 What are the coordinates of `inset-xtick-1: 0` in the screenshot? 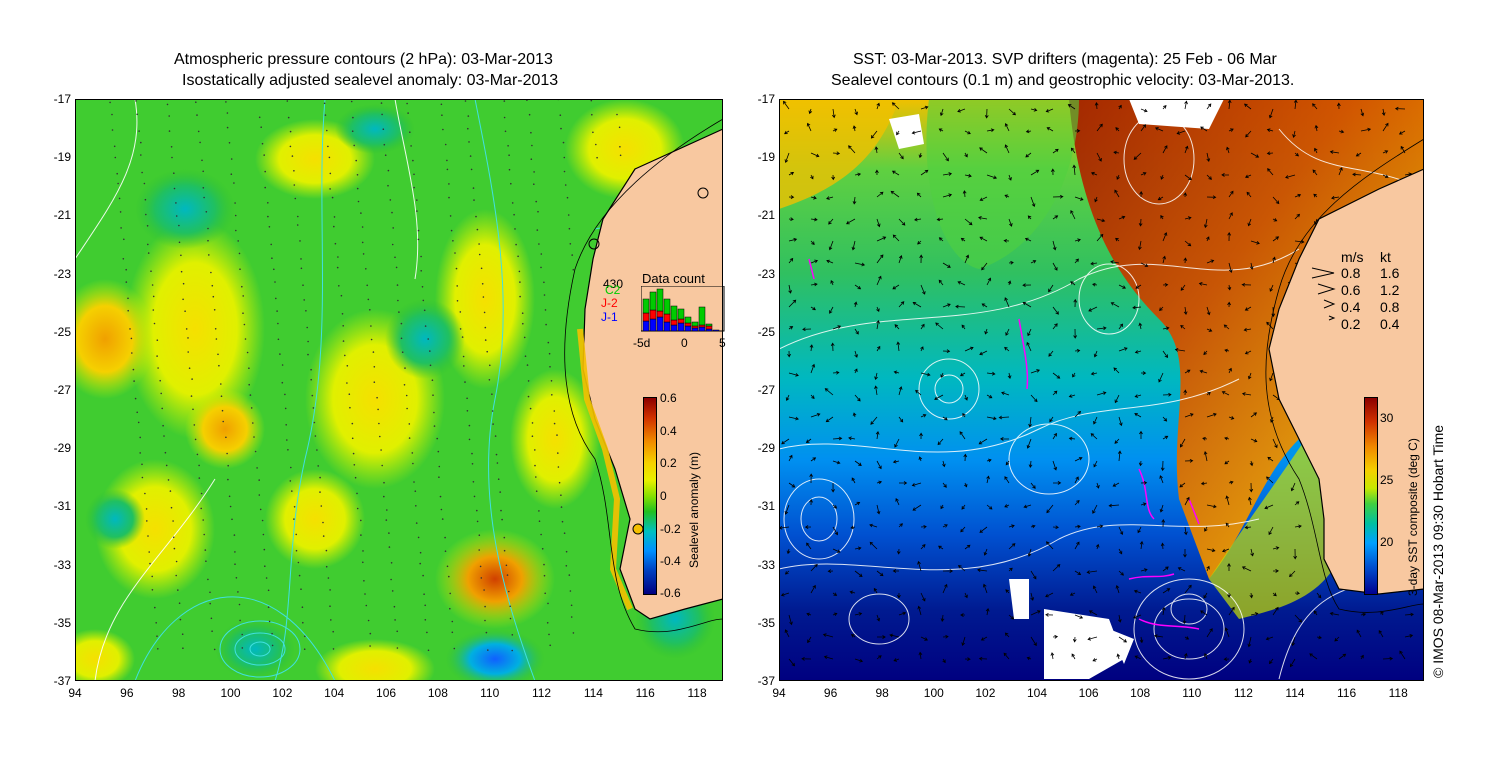 It's located at (684, 343).